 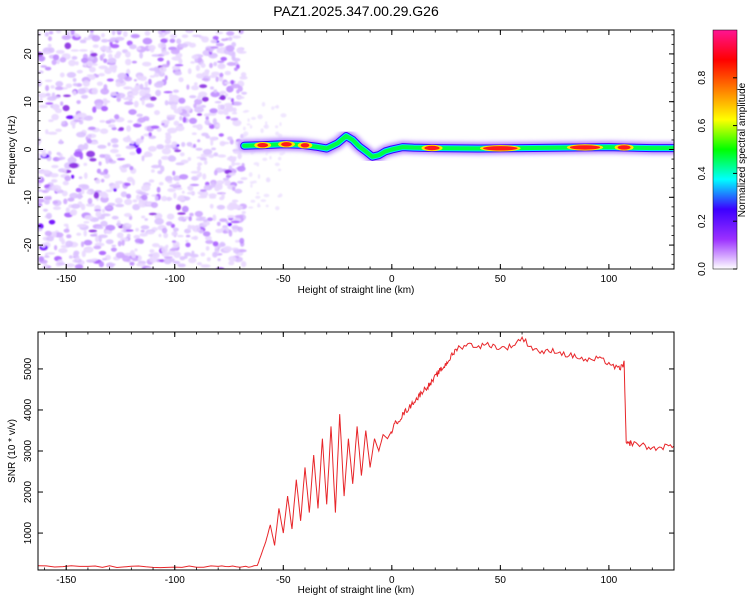 I want to click on colorbar-tick-label: 0.6, so click(x=702, y=125).